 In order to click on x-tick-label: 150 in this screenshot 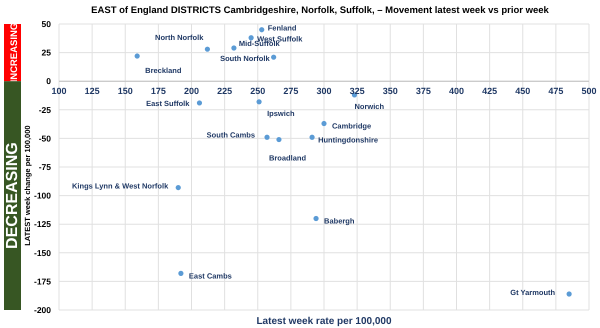, I will do `click(125, 91)`.